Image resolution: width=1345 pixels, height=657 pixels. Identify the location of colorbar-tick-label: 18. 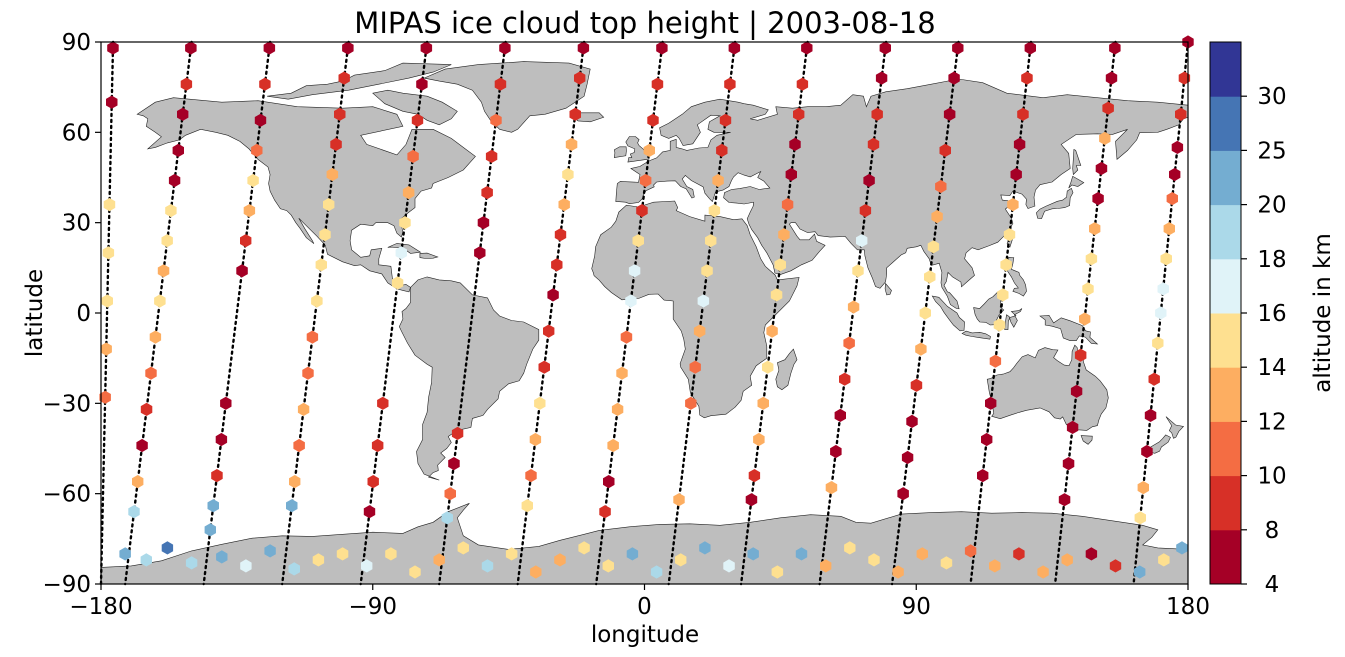
(1271, 260).